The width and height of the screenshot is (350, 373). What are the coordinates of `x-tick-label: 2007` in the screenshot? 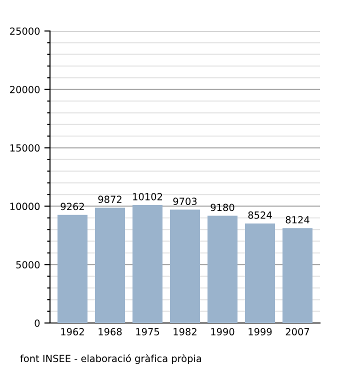 It's located at (298, 332).